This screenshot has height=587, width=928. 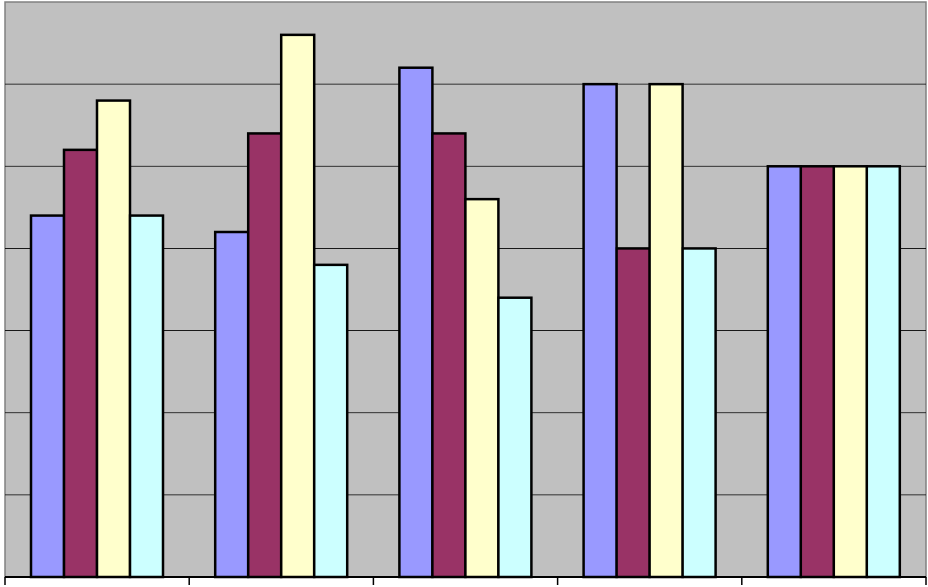 I want to click on x-axis, so click(x=465, y=580).